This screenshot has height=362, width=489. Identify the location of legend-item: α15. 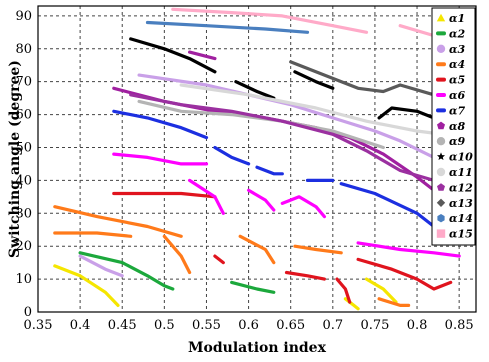
(454, 234).